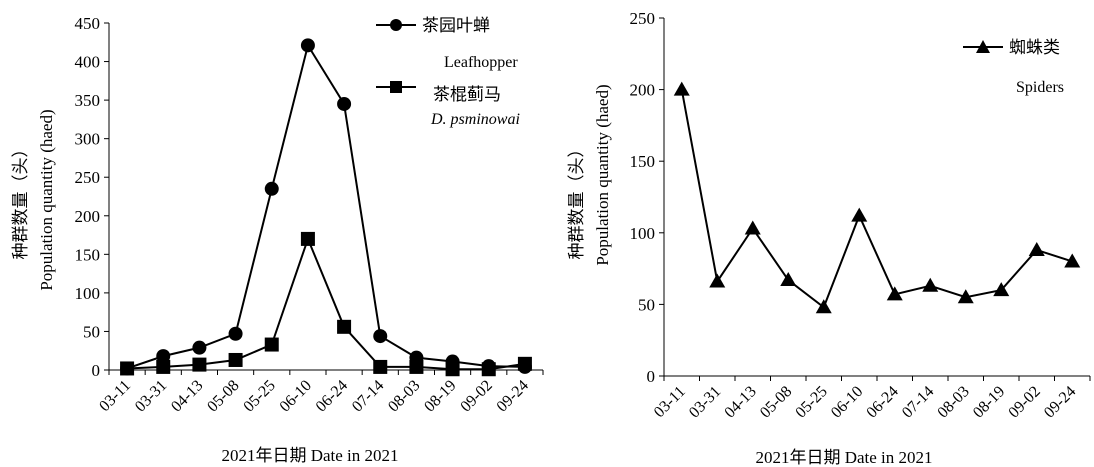 The width and height of the screenshot is (1094, 467). What do you see at coordinates (983, 46) in the screenshot?
I see `legend-marker-triangle` at bounding box center [983, 46].